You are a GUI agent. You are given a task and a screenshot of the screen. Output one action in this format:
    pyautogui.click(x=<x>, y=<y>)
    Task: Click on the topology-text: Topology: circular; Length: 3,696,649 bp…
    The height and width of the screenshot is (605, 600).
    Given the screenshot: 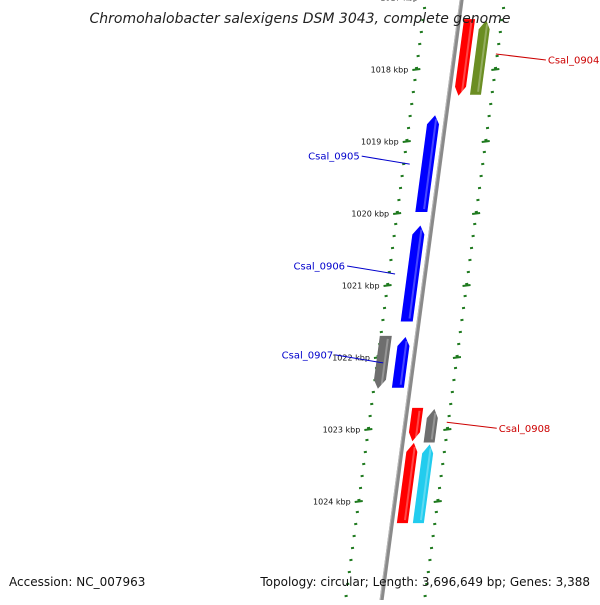 What is the action you would take?
    pyautogui.click(x=424, y=582)
    